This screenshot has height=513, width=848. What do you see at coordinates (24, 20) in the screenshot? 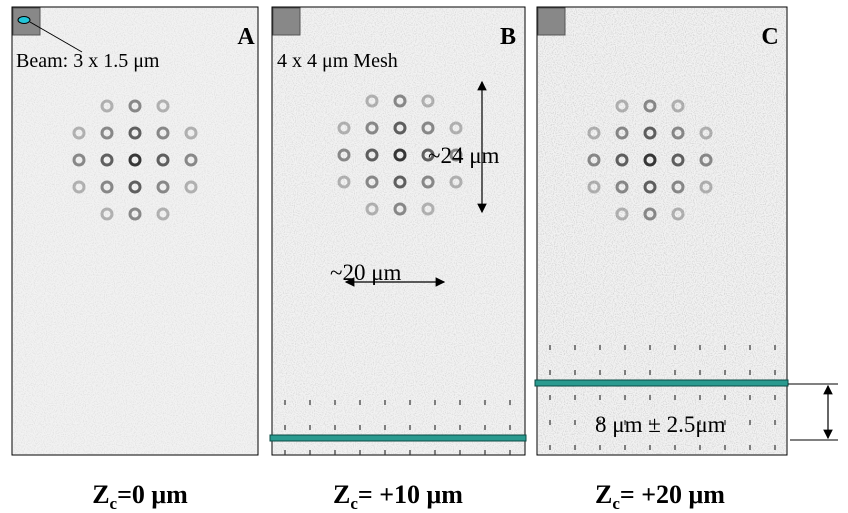
I see `beam-spot` at bounding box center [24, 20].